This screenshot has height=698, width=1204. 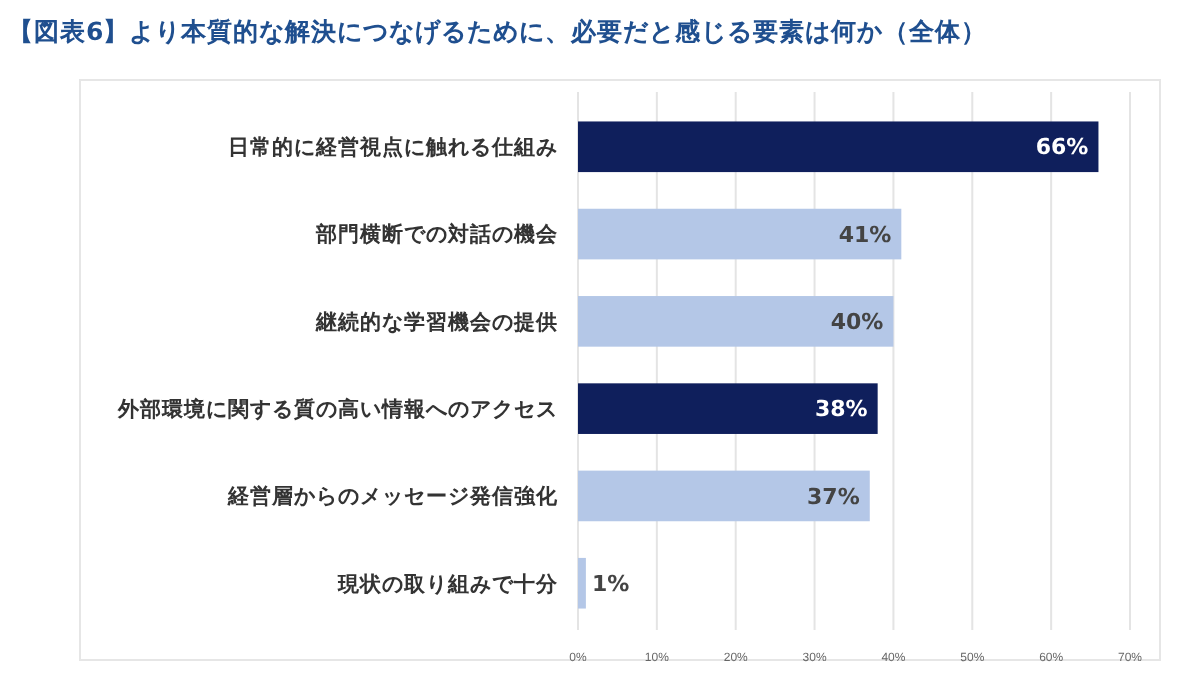 What do you see at coordinates (448, 583) in the screenshot?
I see `y-tick-label: 現状の取り組みで十分` at bounding box center [448, 583].